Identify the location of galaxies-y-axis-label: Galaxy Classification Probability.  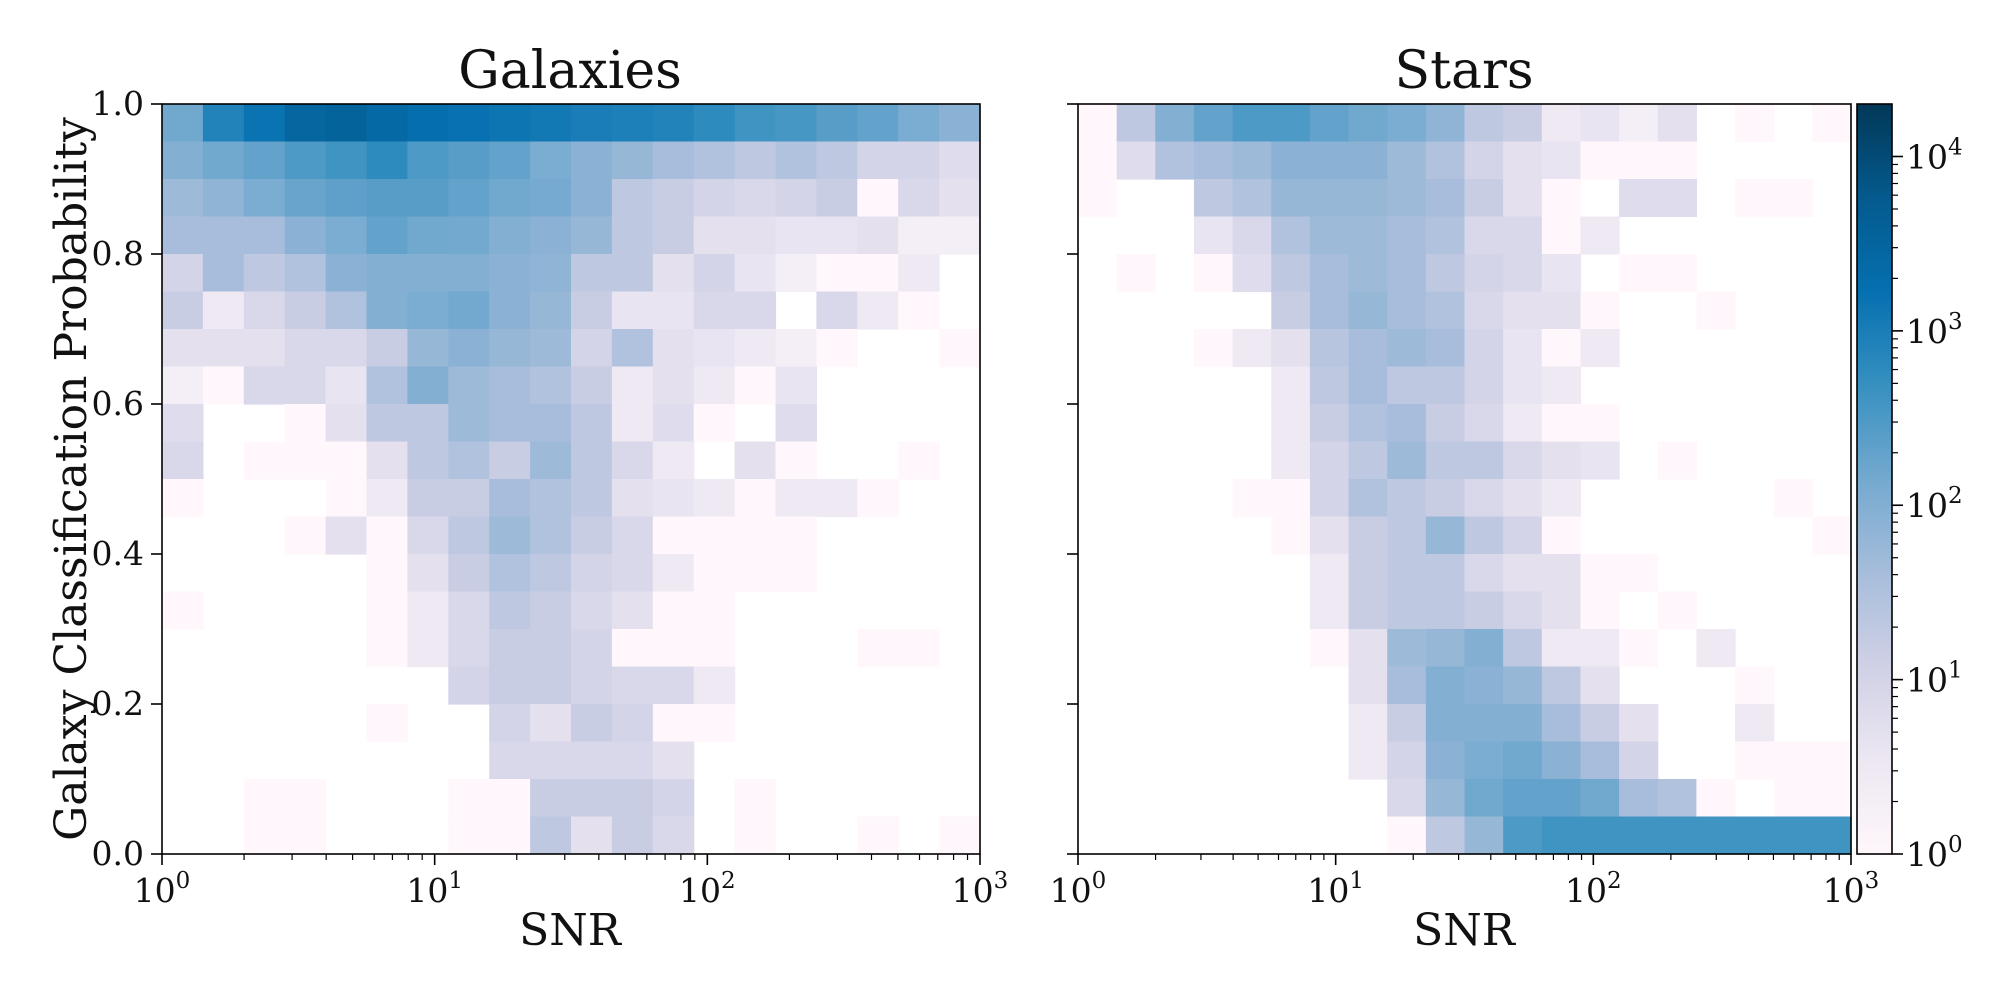
(71, 479).